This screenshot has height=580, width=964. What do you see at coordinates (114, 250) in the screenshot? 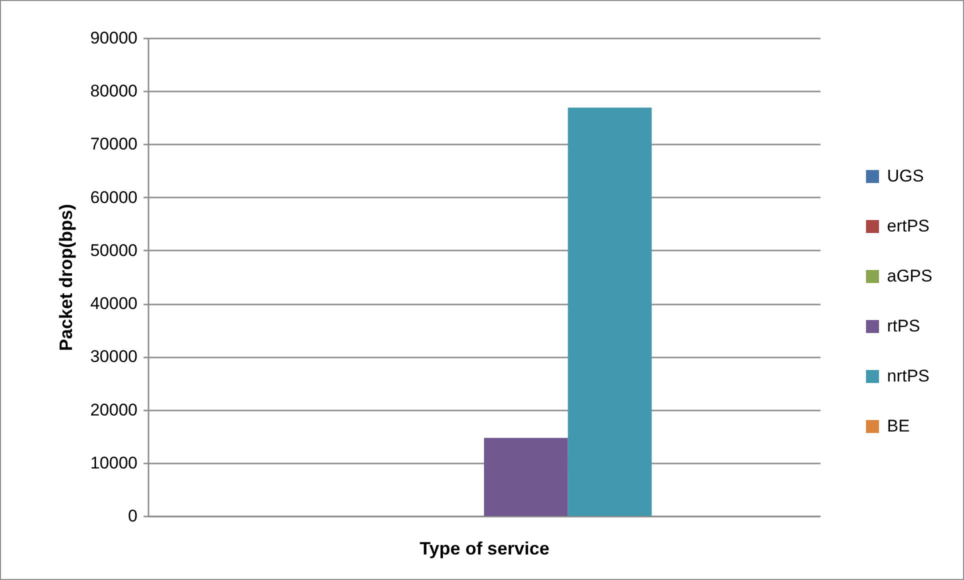
I see `y-tick-label: 50000` at bounding box center [114, 250].